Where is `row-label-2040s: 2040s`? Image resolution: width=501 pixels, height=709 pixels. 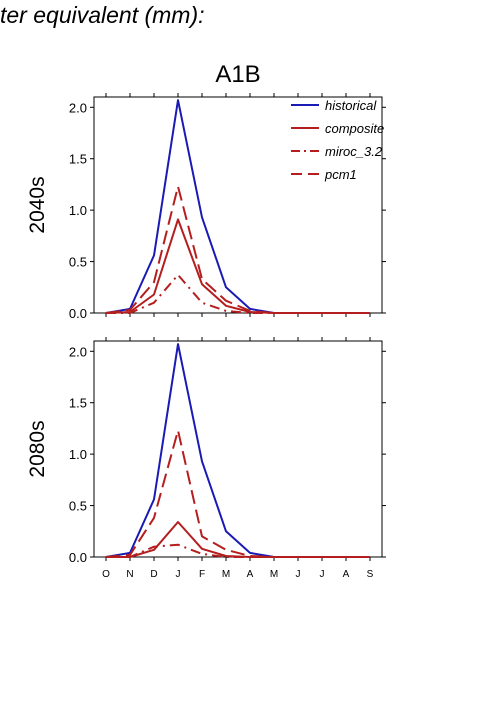
row-label-2040s: 2040s is located at coordinates (37, 204).